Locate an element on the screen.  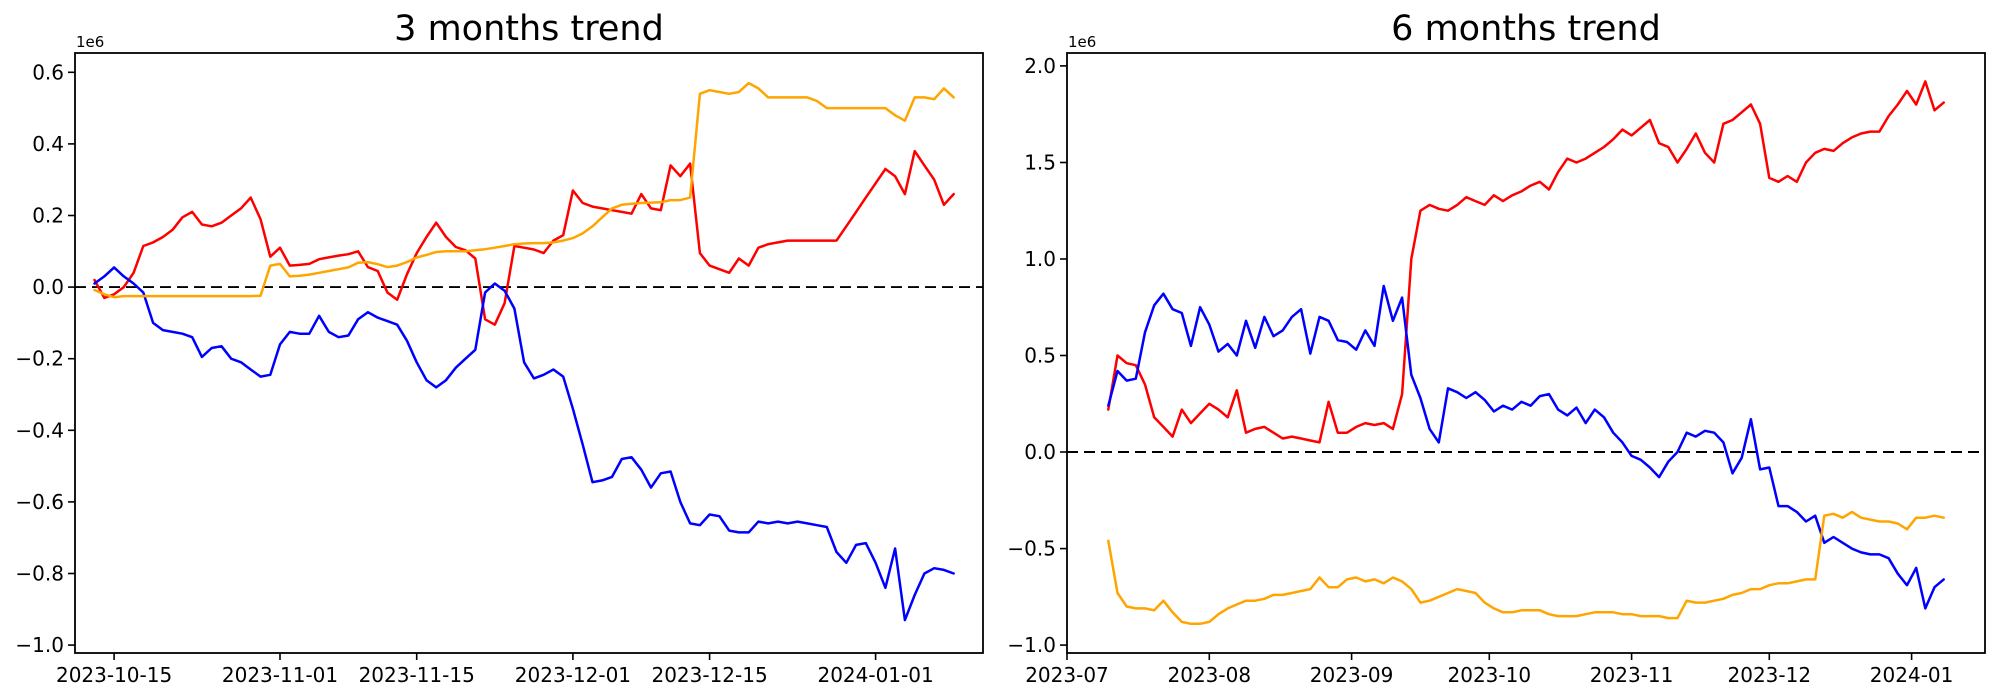
y-axis-tick-label: 0.4 is located at coordinates (48, 144).